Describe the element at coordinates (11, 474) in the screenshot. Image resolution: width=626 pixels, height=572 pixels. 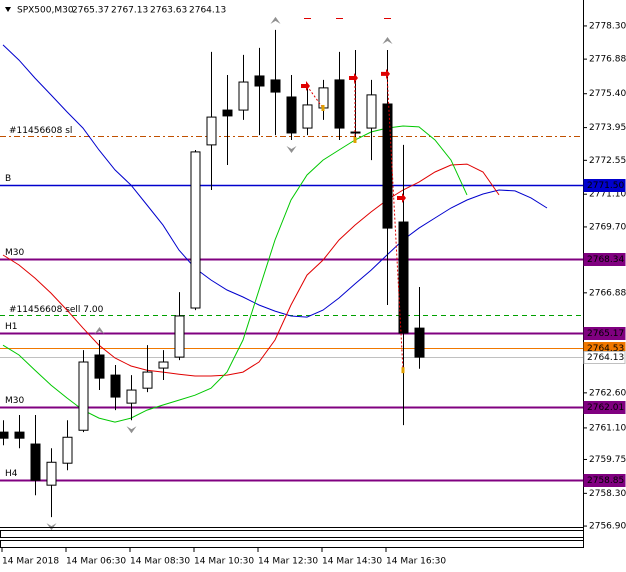
I see `level-name: H4` at that location.